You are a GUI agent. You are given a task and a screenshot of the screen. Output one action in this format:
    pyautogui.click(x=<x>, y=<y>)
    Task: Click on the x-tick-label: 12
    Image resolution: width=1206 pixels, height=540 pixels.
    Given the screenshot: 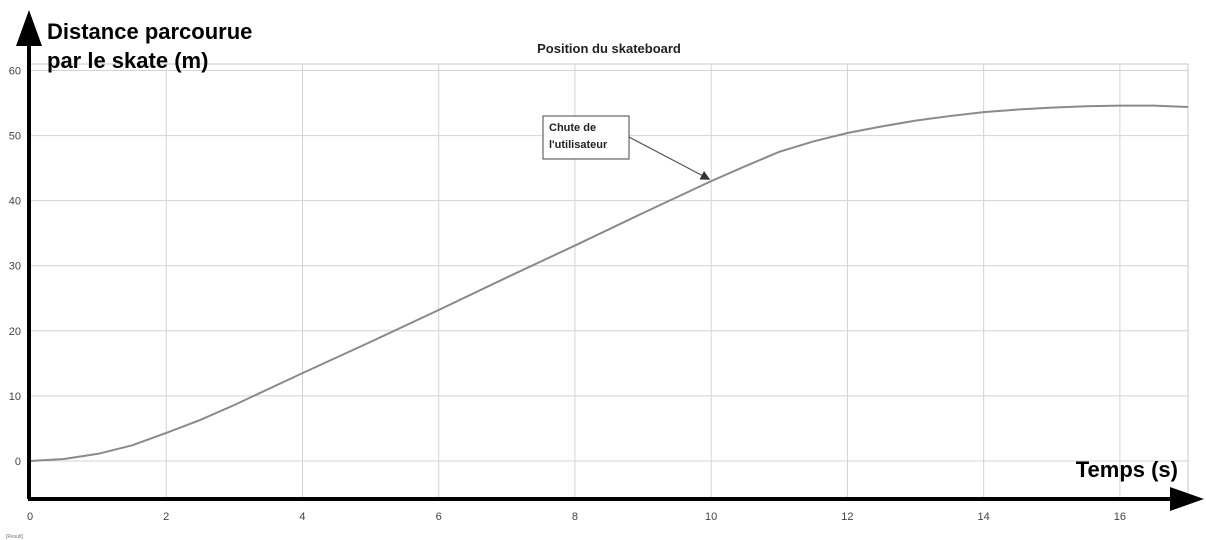 What is the action you would take?
    pyautogui.click(x=847, y=517)
    